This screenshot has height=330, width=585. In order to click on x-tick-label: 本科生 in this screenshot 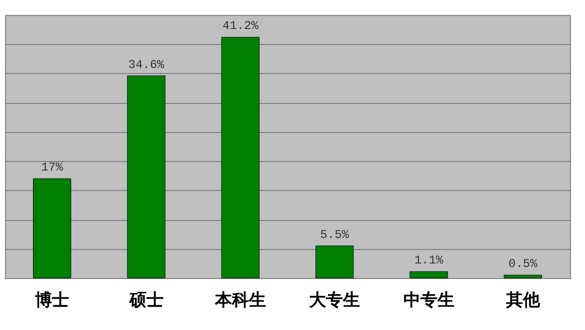, I will do `click(240, 300)`.